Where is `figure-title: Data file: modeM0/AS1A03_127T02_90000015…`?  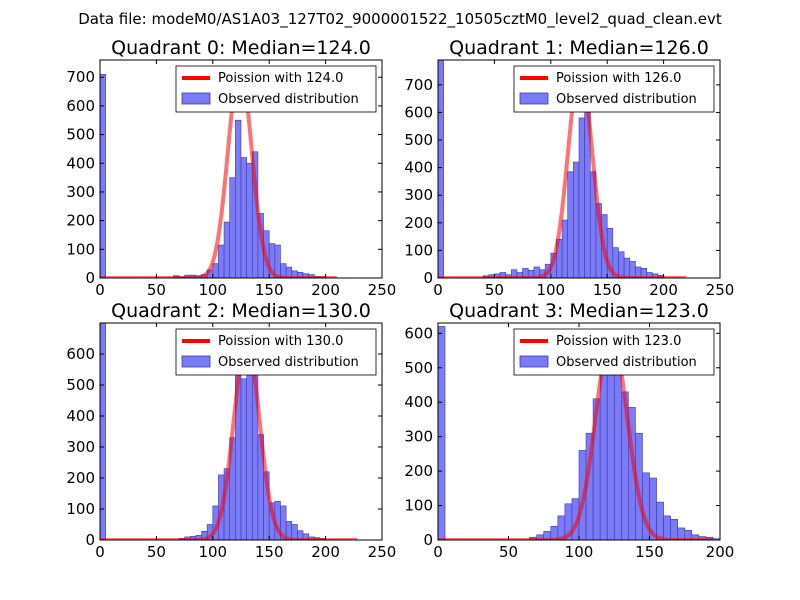
figure-title: Data file: modeM0/AS1A03_127T02_90000015… is located at coordinates (400, 19).